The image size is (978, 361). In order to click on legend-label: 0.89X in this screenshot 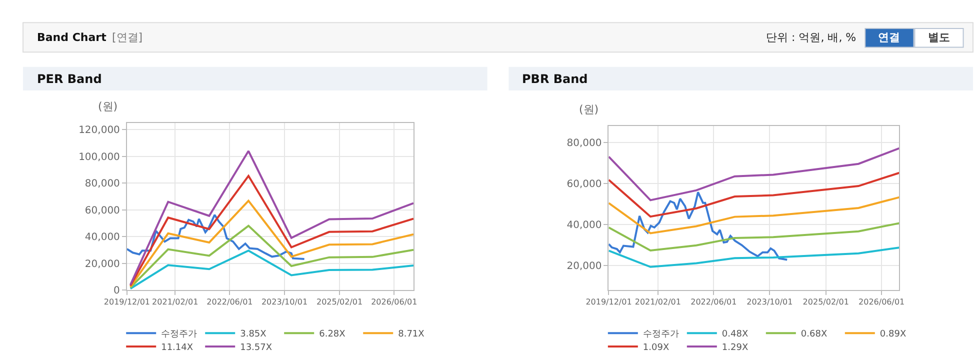, I will do `click(893, 335)`.